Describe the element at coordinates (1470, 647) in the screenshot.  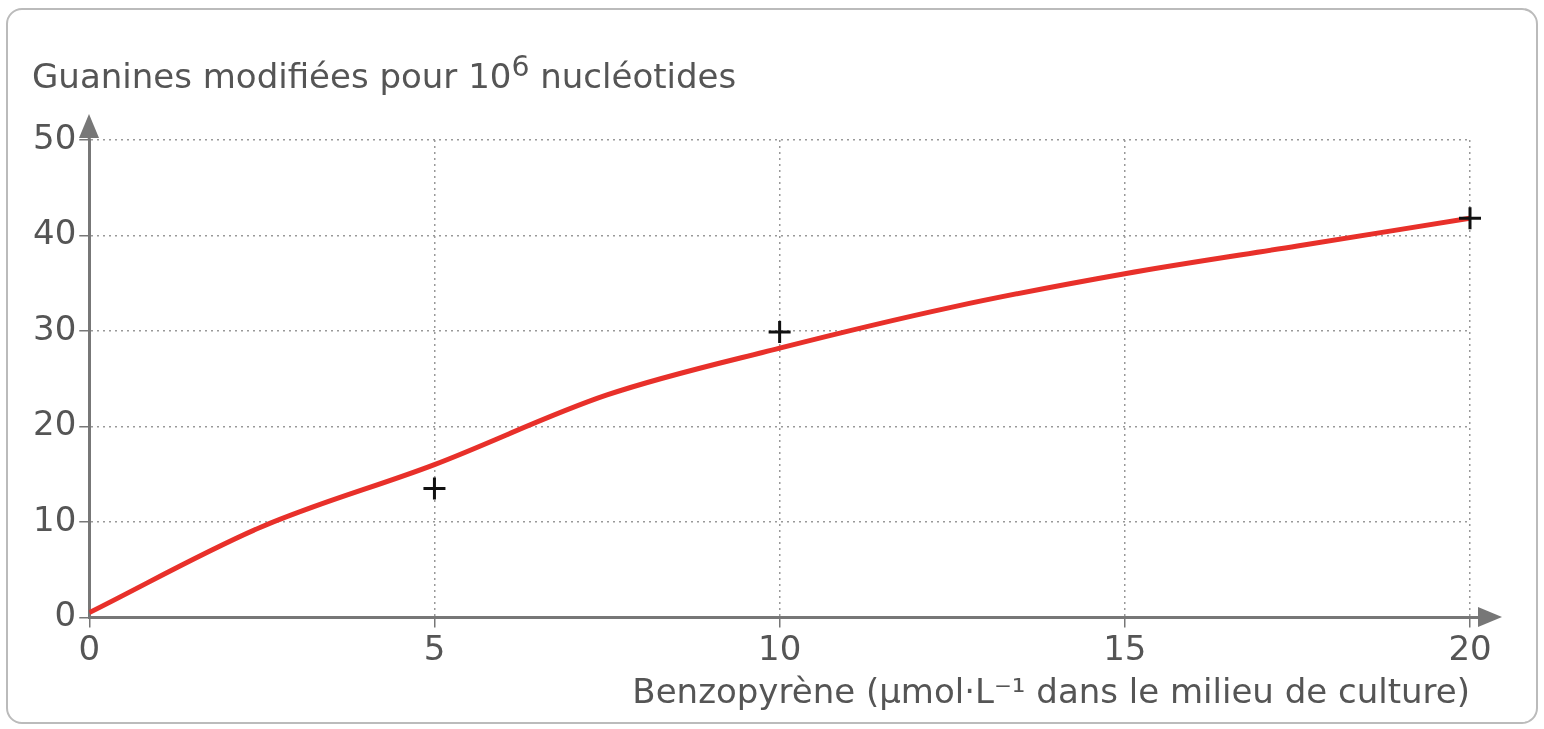
I see `x-tick-label: 20` at that location.